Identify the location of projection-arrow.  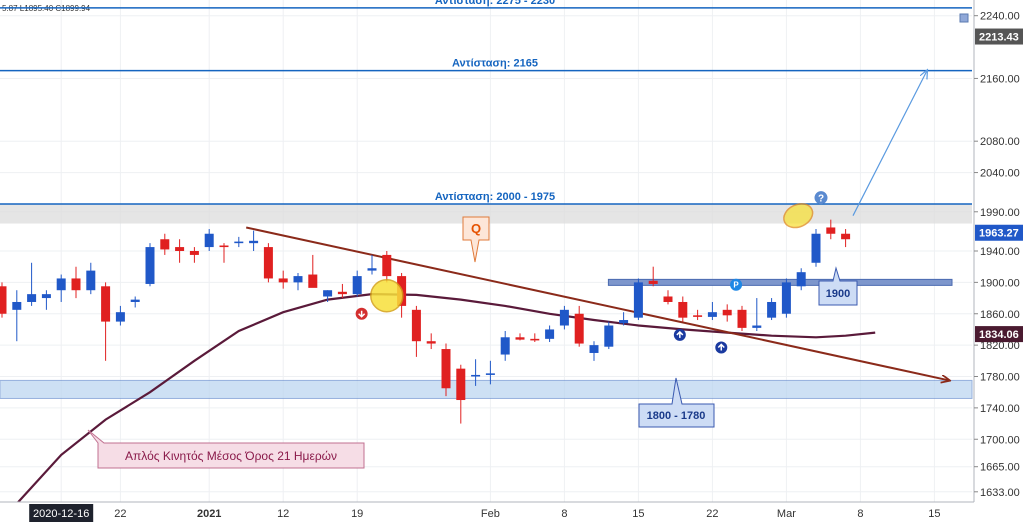
(889, 143).